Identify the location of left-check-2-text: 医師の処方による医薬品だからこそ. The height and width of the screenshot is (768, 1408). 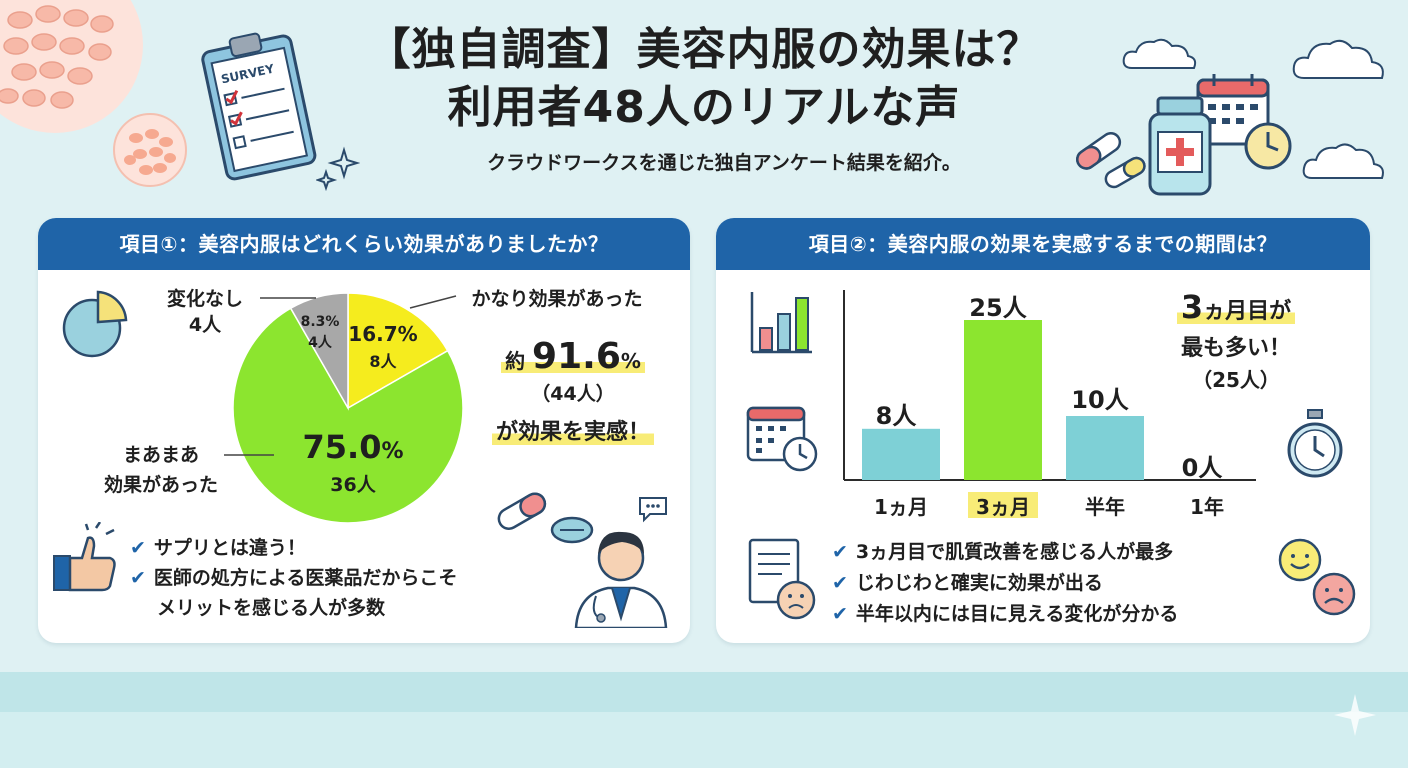
(305, 578).